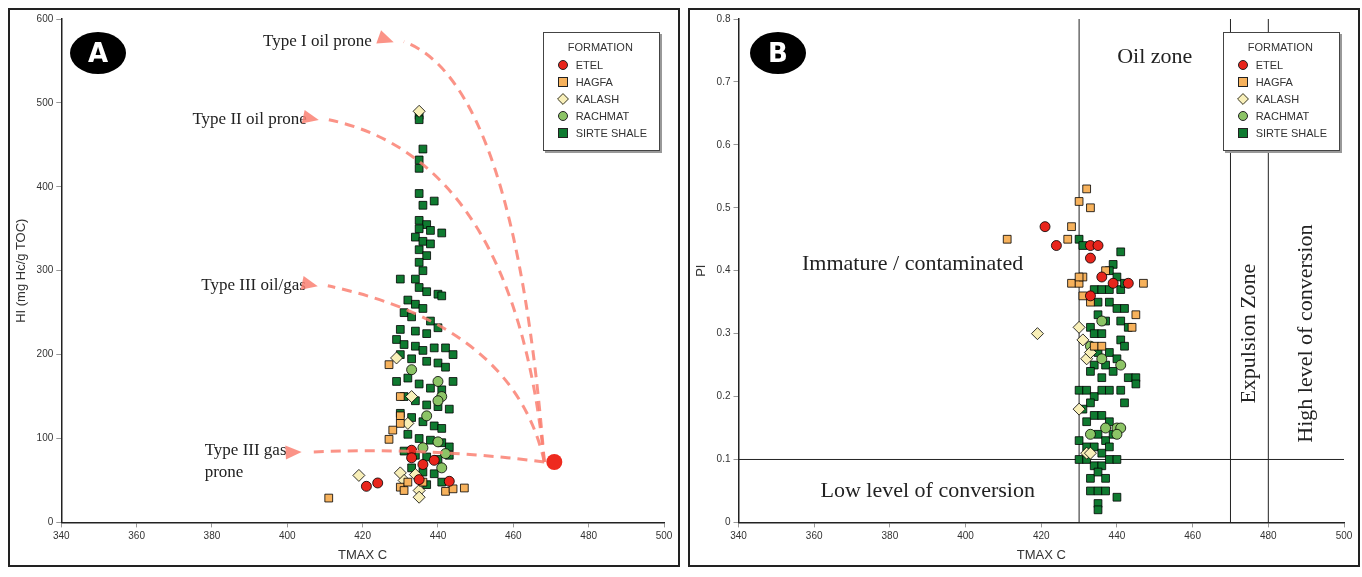  Describe the element at coordinates (913, 263) in the screenshot. I see `annotation: Immature / contaminated` at that location.